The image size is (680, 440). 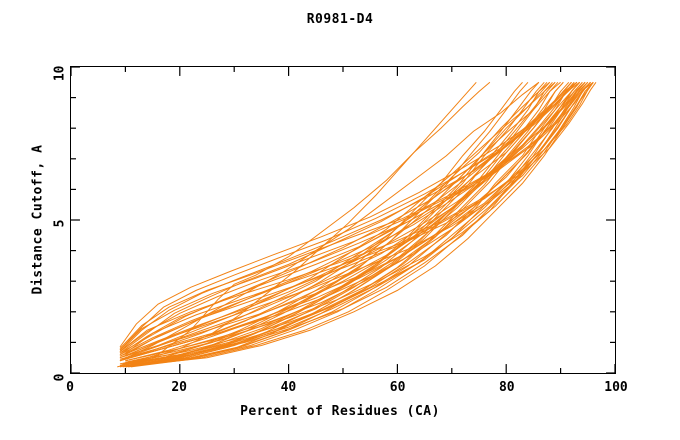 What do you see at coordinates (288, 387) in the screenshot?
I see `x-tick-label: 40` at bounding box center [288, 387].